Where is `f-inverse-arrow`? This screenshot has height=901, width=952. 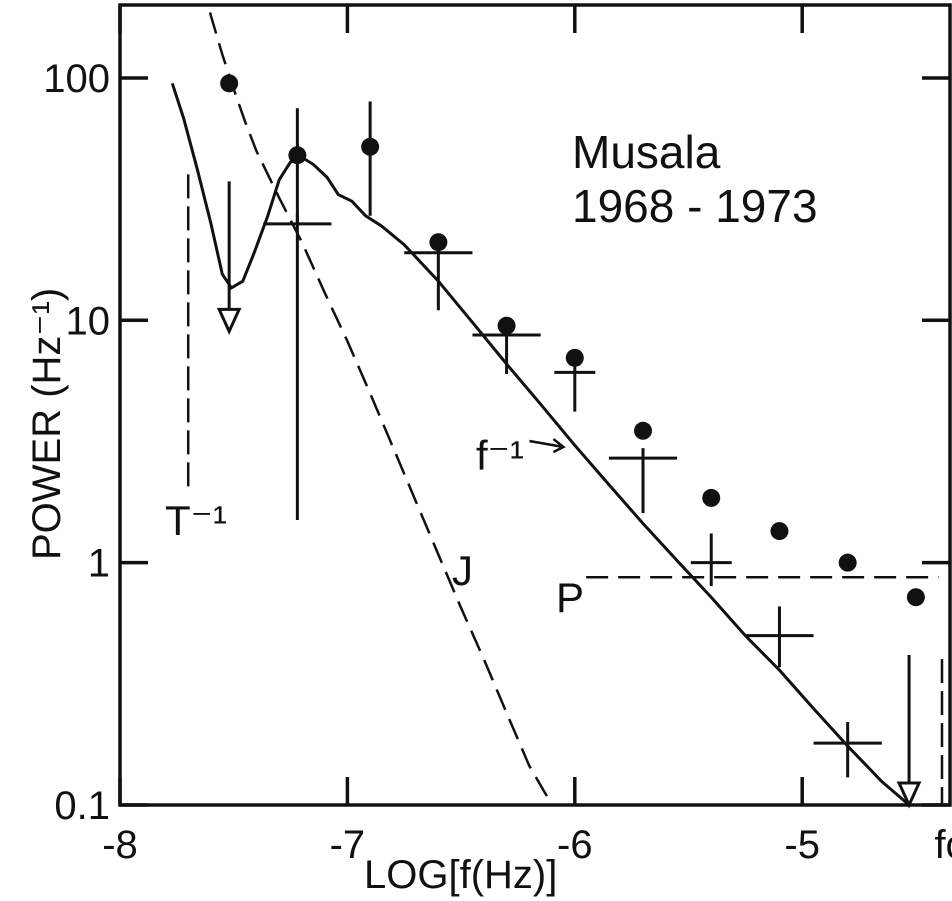 f-inverse-arrow is located at coordinates (547, 446).